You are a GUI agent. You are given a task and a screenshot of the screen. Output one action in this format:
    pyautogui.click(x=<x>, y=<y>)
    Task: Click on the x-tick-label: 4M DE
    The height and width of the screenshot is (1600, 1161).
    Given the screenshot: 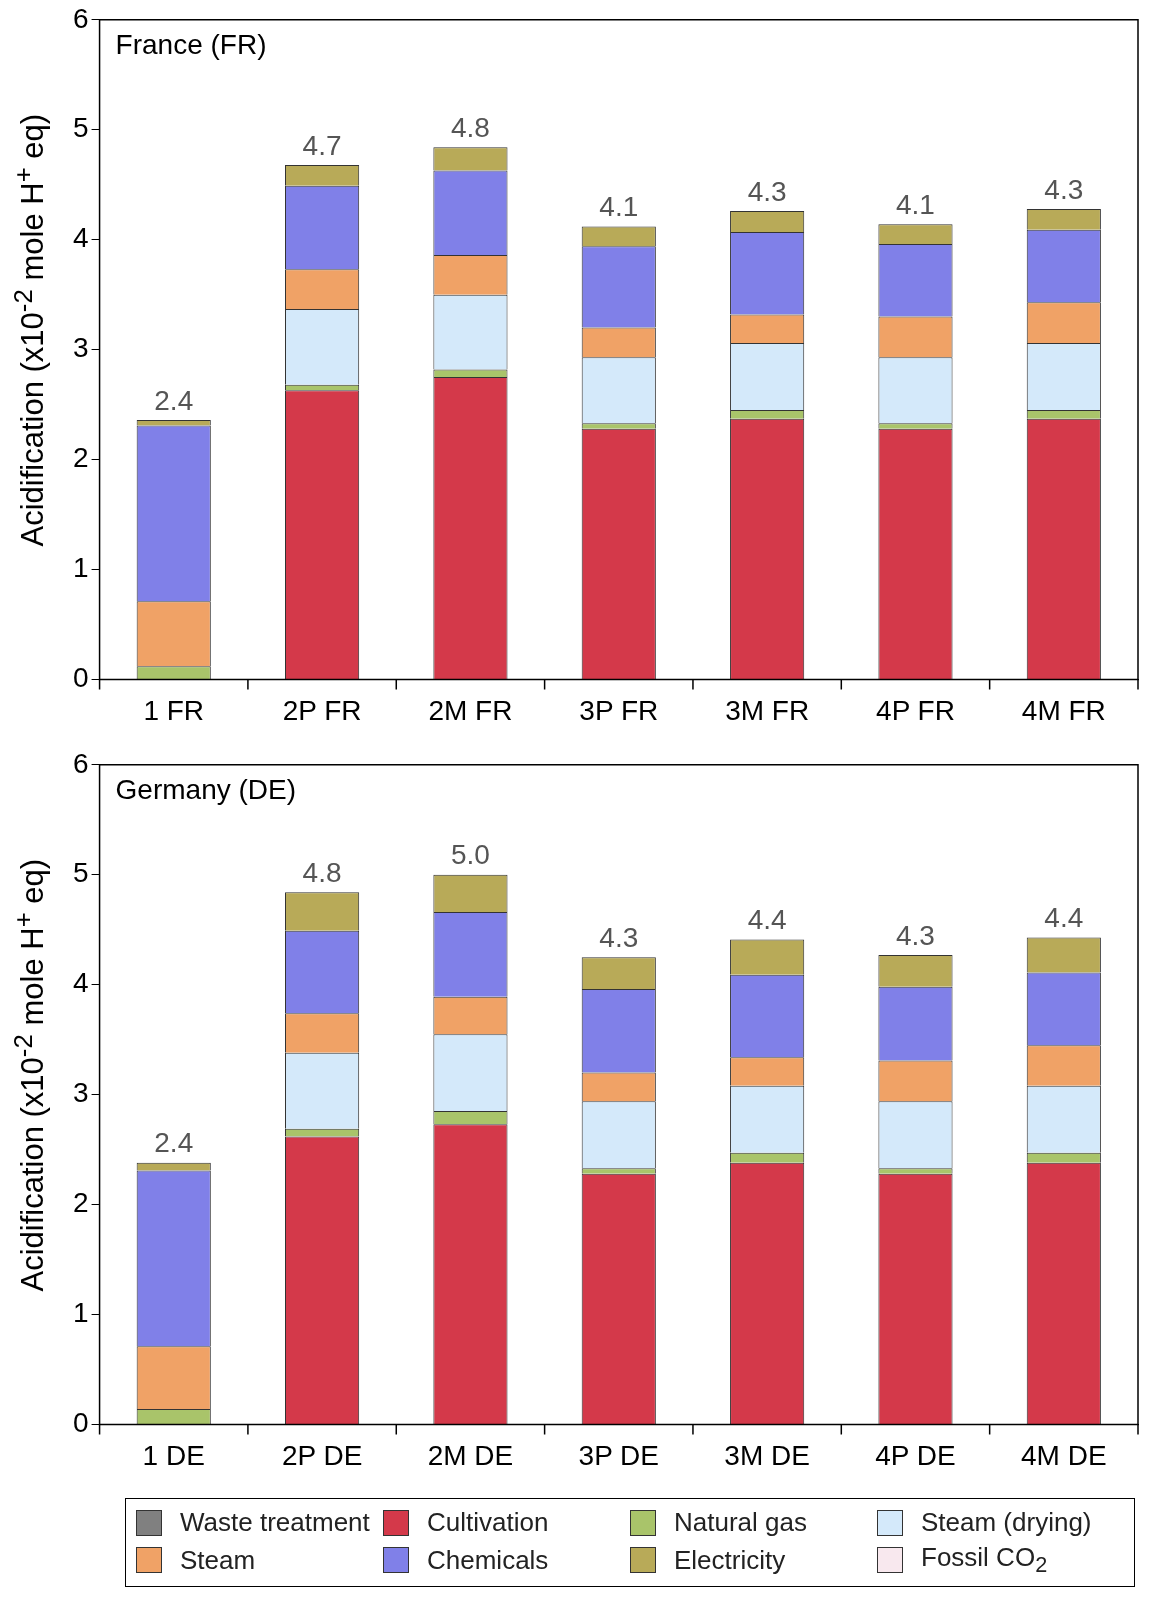 What is the action you would take?
    pyautogui.click(x=1064, y=1455)
    